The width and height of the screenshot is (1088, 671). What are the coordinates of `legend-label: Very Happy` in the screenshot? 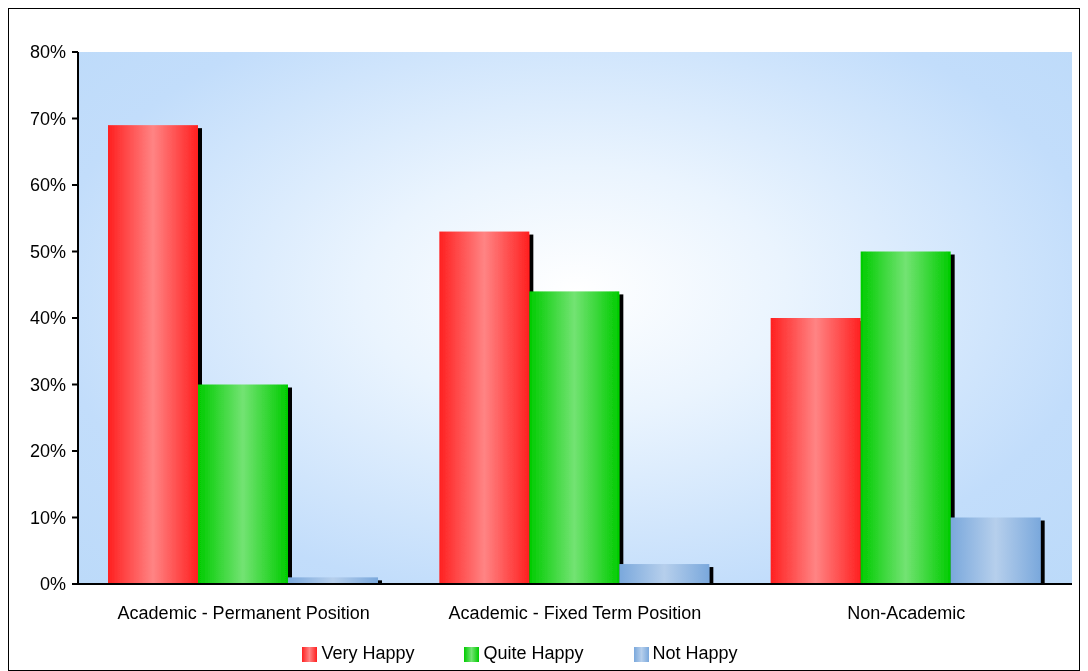 It's located at (368, 653).